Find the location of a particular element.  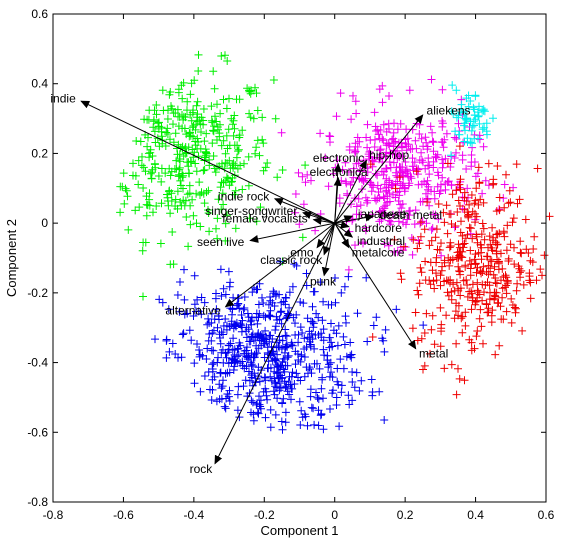

x-tick-label: -0.2 is located at coordinates (264, 515).